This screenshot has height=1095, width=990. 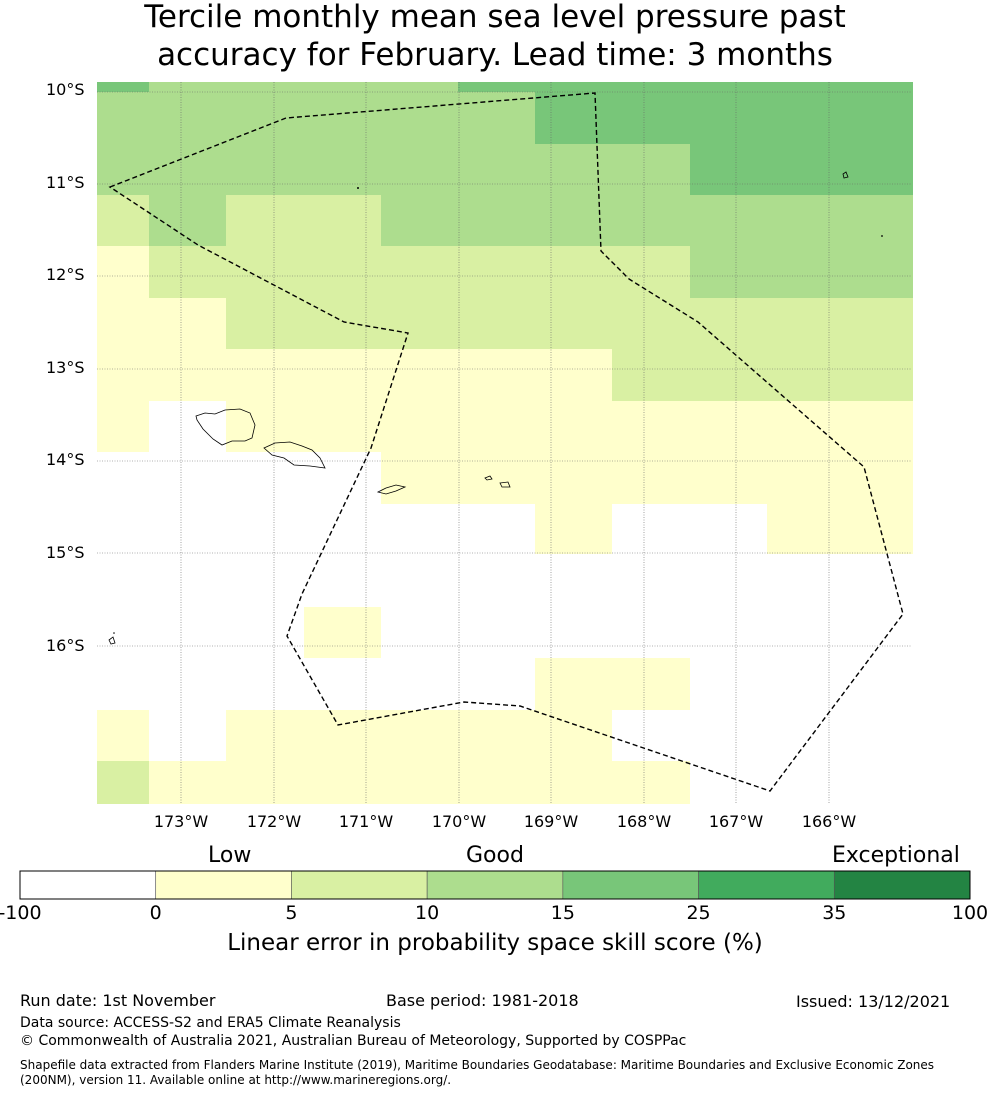 I want to click on colorbar-tick-label: 100, so click(x=970, y=913).